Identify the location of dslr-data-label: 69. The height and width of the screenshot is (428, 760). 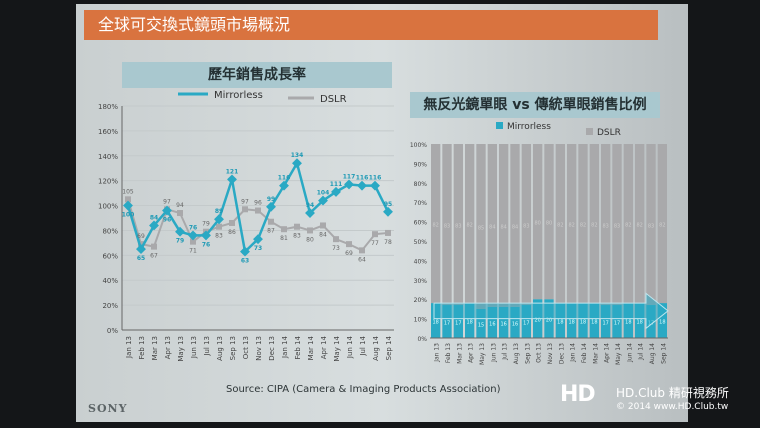
(141, 236).